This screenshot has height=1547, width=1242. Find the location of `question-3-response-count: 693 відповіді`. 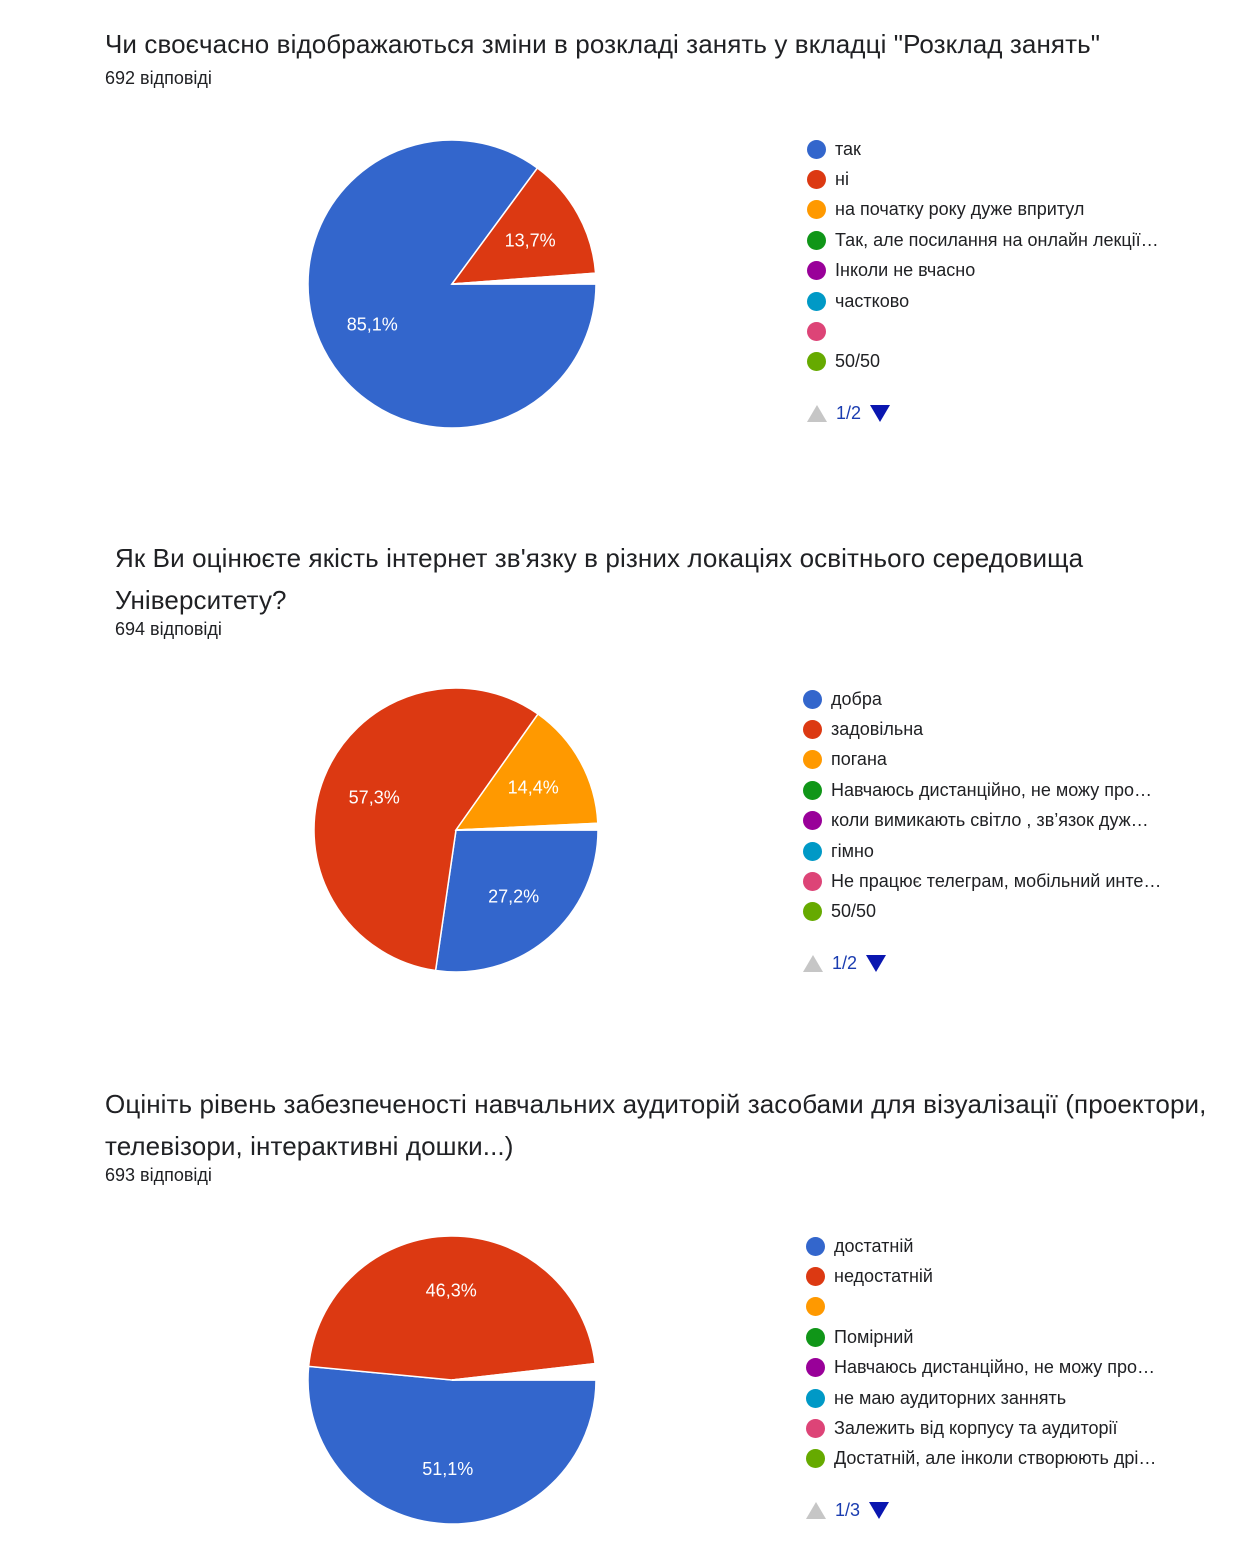

question-3-response-count: 693 відповіді is located at coordinates (158, 1175).